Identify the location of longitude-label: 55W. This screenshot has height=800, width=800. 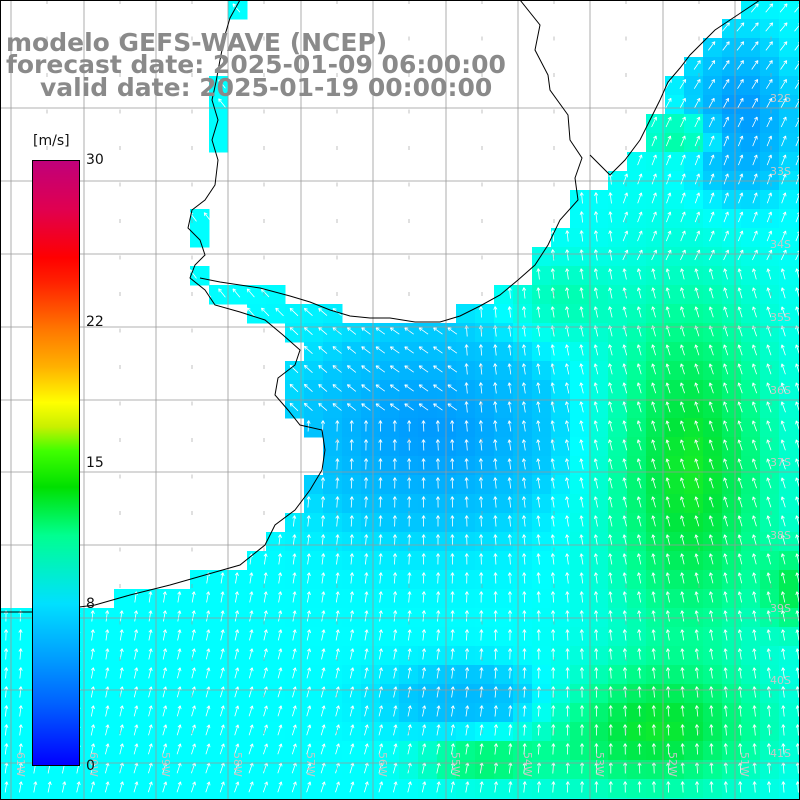
(455, 764).